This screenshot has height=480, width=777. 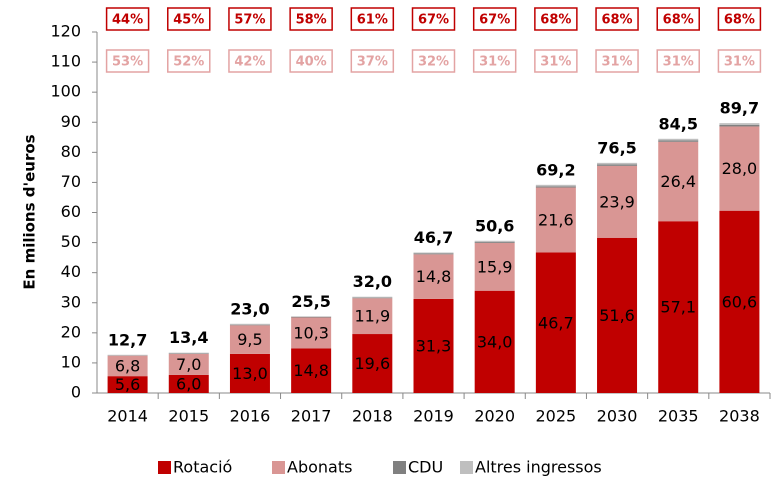 I want to click on y-tick-label: 50, so click(x=71, y=241).